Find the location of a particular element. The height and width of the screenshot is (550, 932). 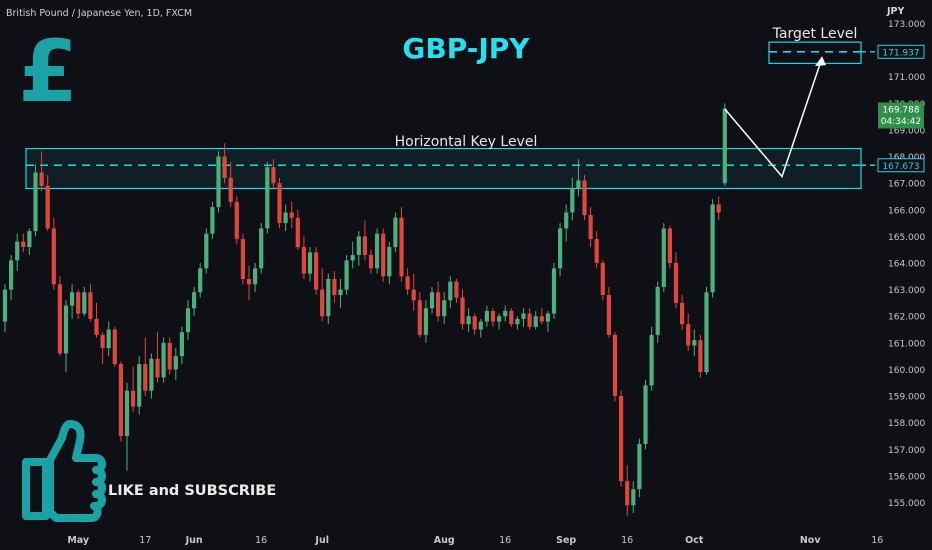

price-tick-label: 166.000 is located at coordinates (906, 211).